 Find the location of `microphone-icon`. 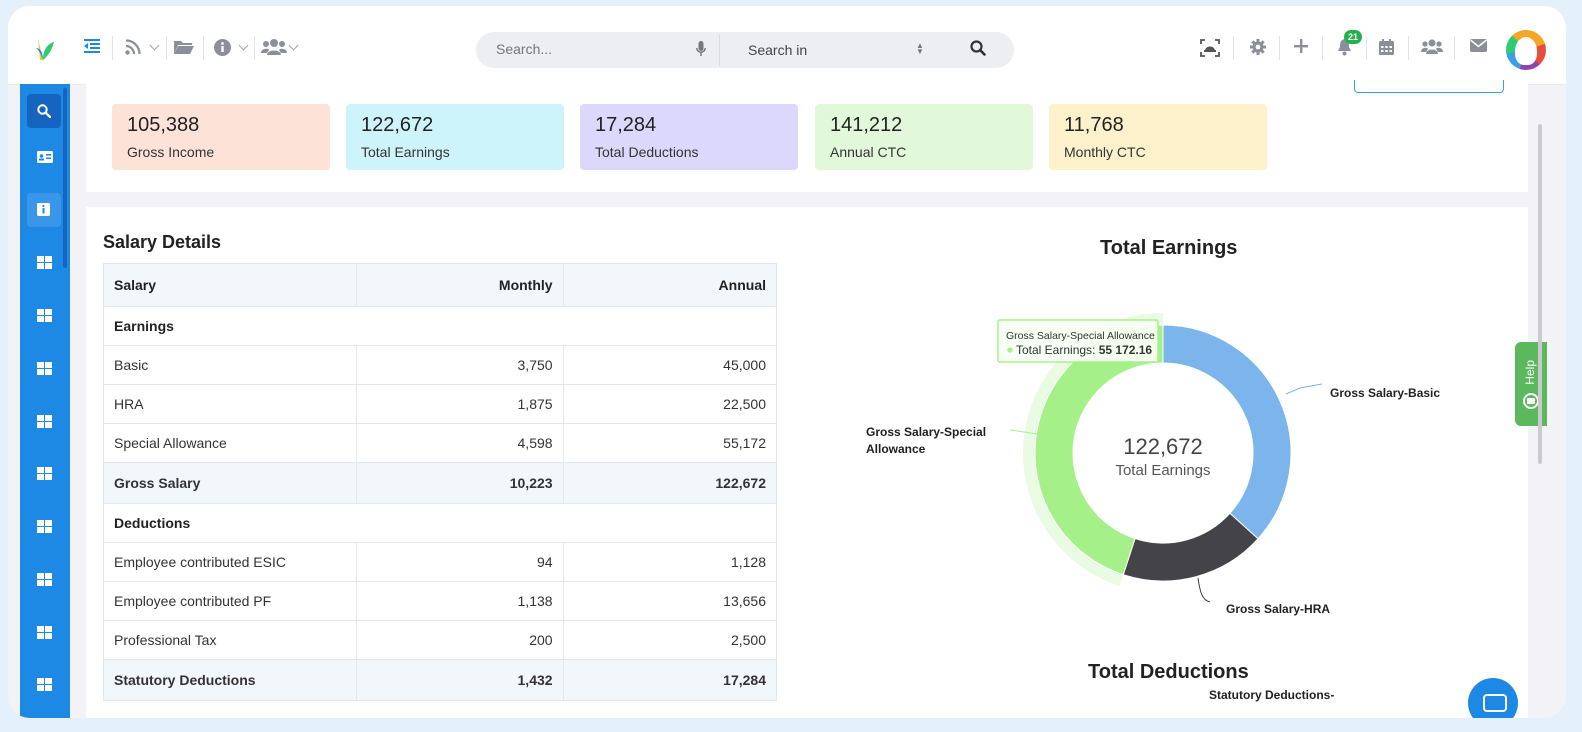

microphone-icon is located at coordinates (701, 49).